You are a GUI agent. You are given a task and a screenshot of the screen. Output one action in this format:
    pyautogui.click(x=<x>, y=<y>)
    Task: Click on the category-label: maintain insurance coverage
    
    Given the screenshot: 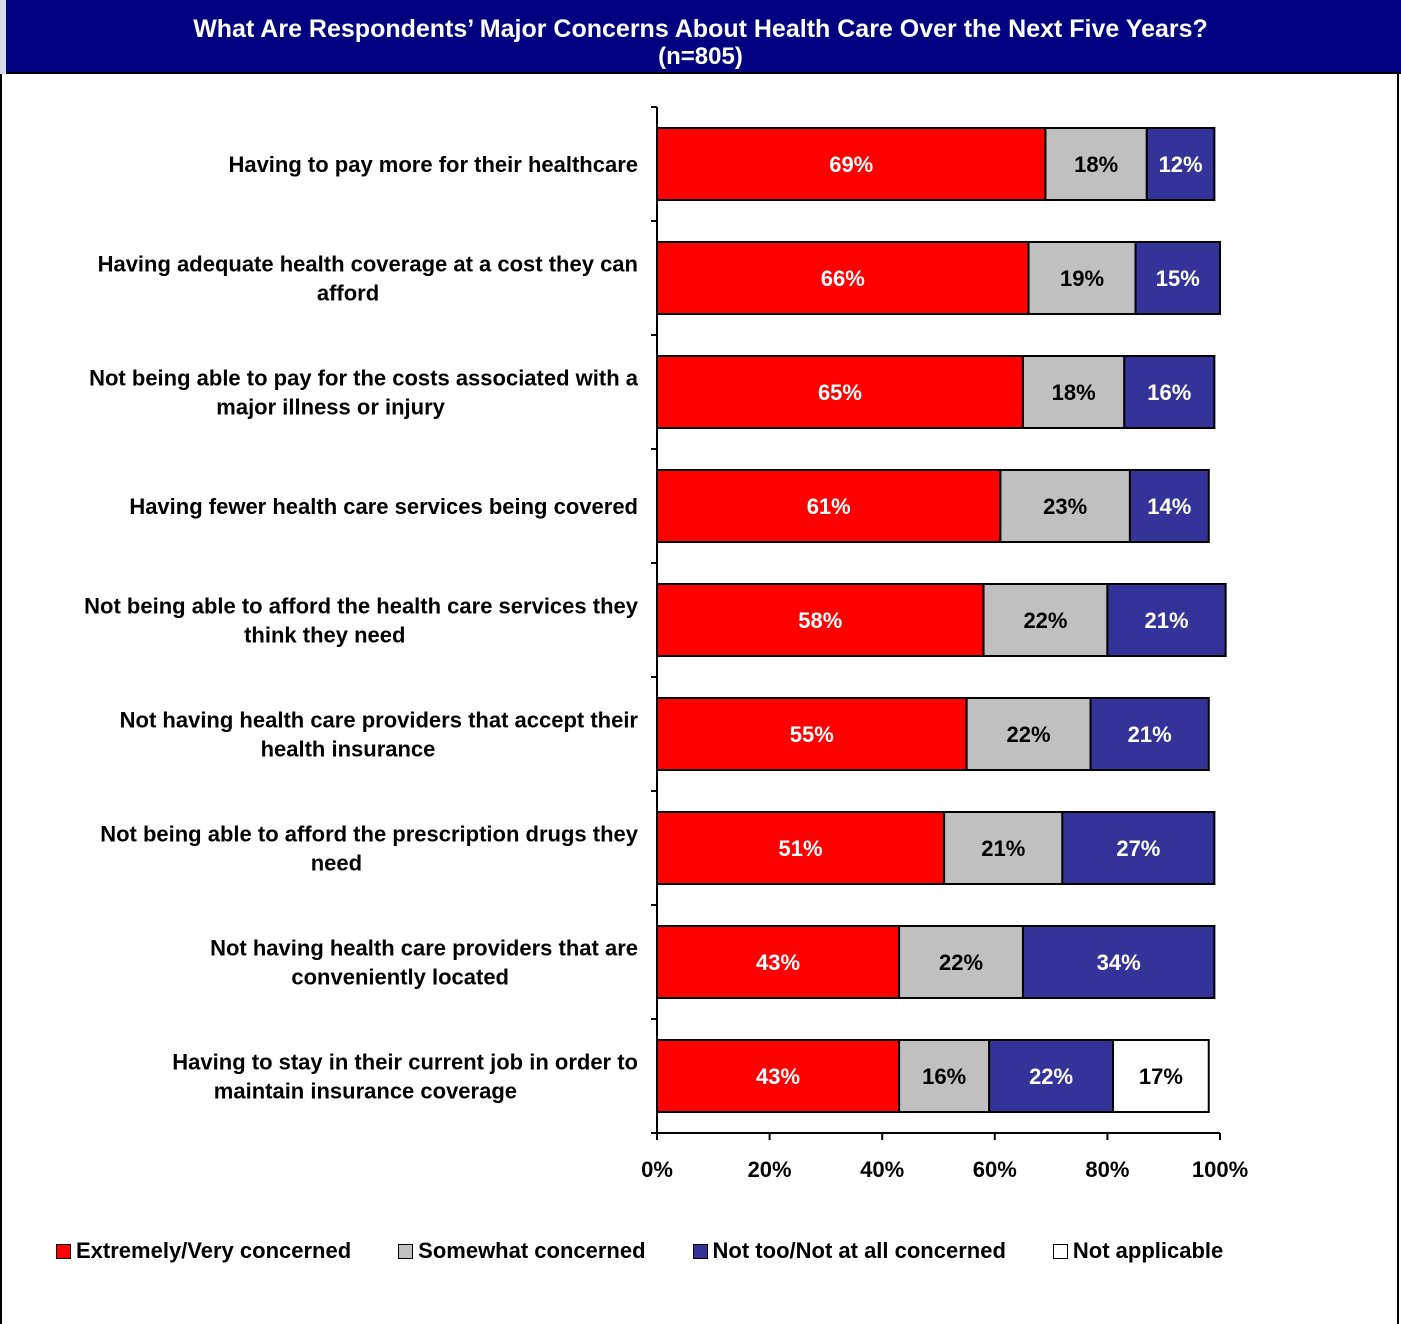 What is the action you would take?
    pyautogui.click(x=365, y=1091)
    